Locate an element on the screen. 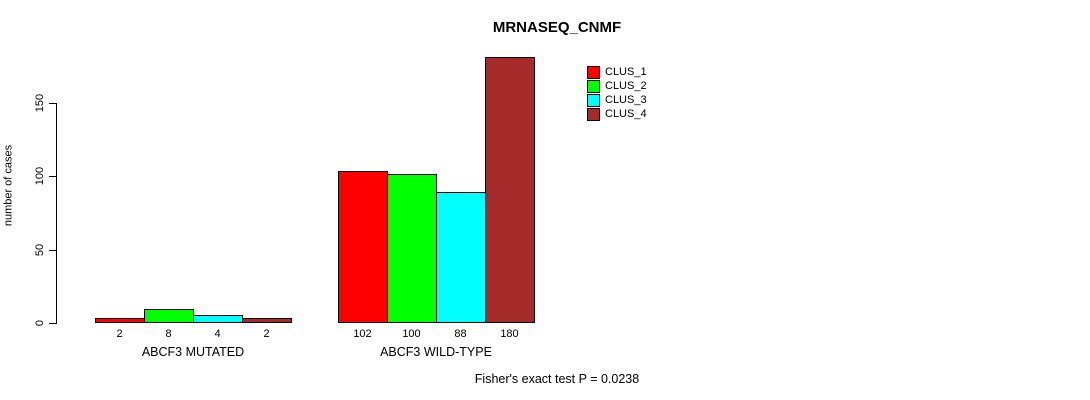 The width and height of the screenshot is (1090, 400). bar-value-label: 8 is located at coordinates (168, 334).